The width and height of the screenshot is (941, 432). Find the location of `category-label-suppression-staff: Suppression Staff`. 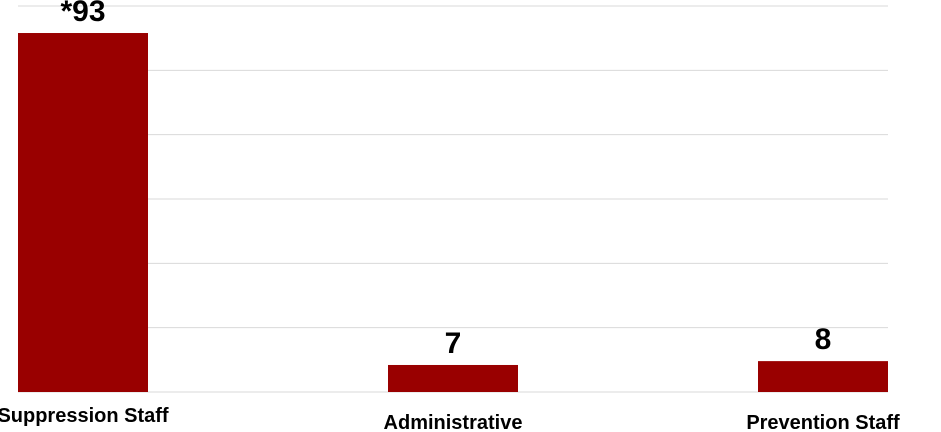

category-label-suppression-staff: Suppression Staff is located at coordinates (84, 416).